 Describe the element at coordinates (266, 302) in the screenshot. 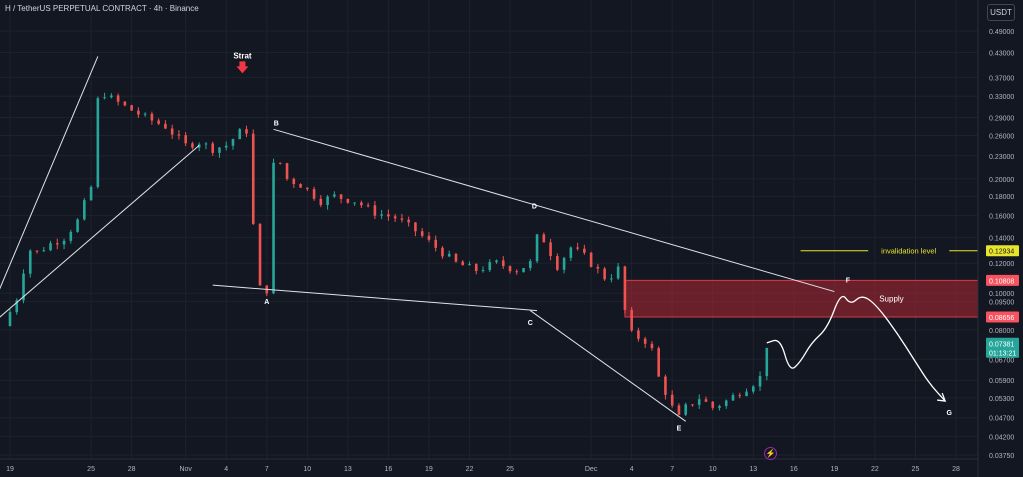

I see `wave-label-A: A` at that location.